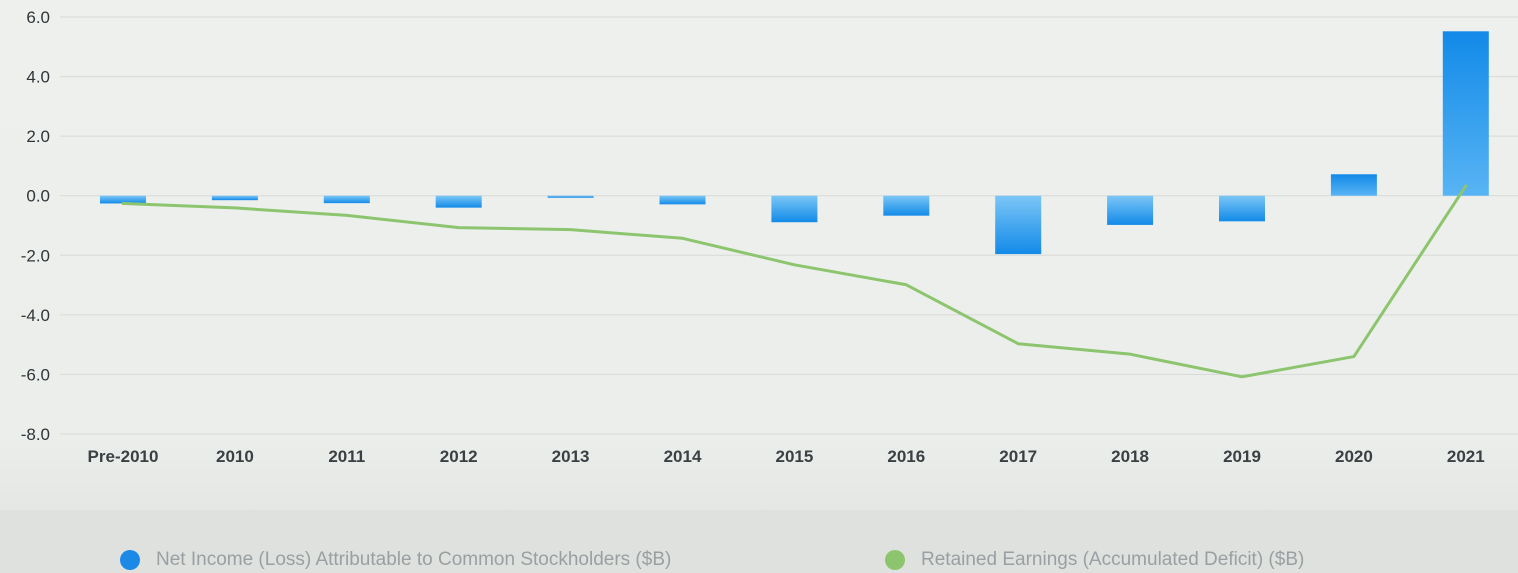 This screenshot has height=573, width=1518. What do you see at coordinates (35, 226) in the screenshot?
I see `y-axis-ticks: 6.0 4.0 2.0 0.0 -2.0 -4.0 -6.0 -8.0` at bounding box center [35, 226].